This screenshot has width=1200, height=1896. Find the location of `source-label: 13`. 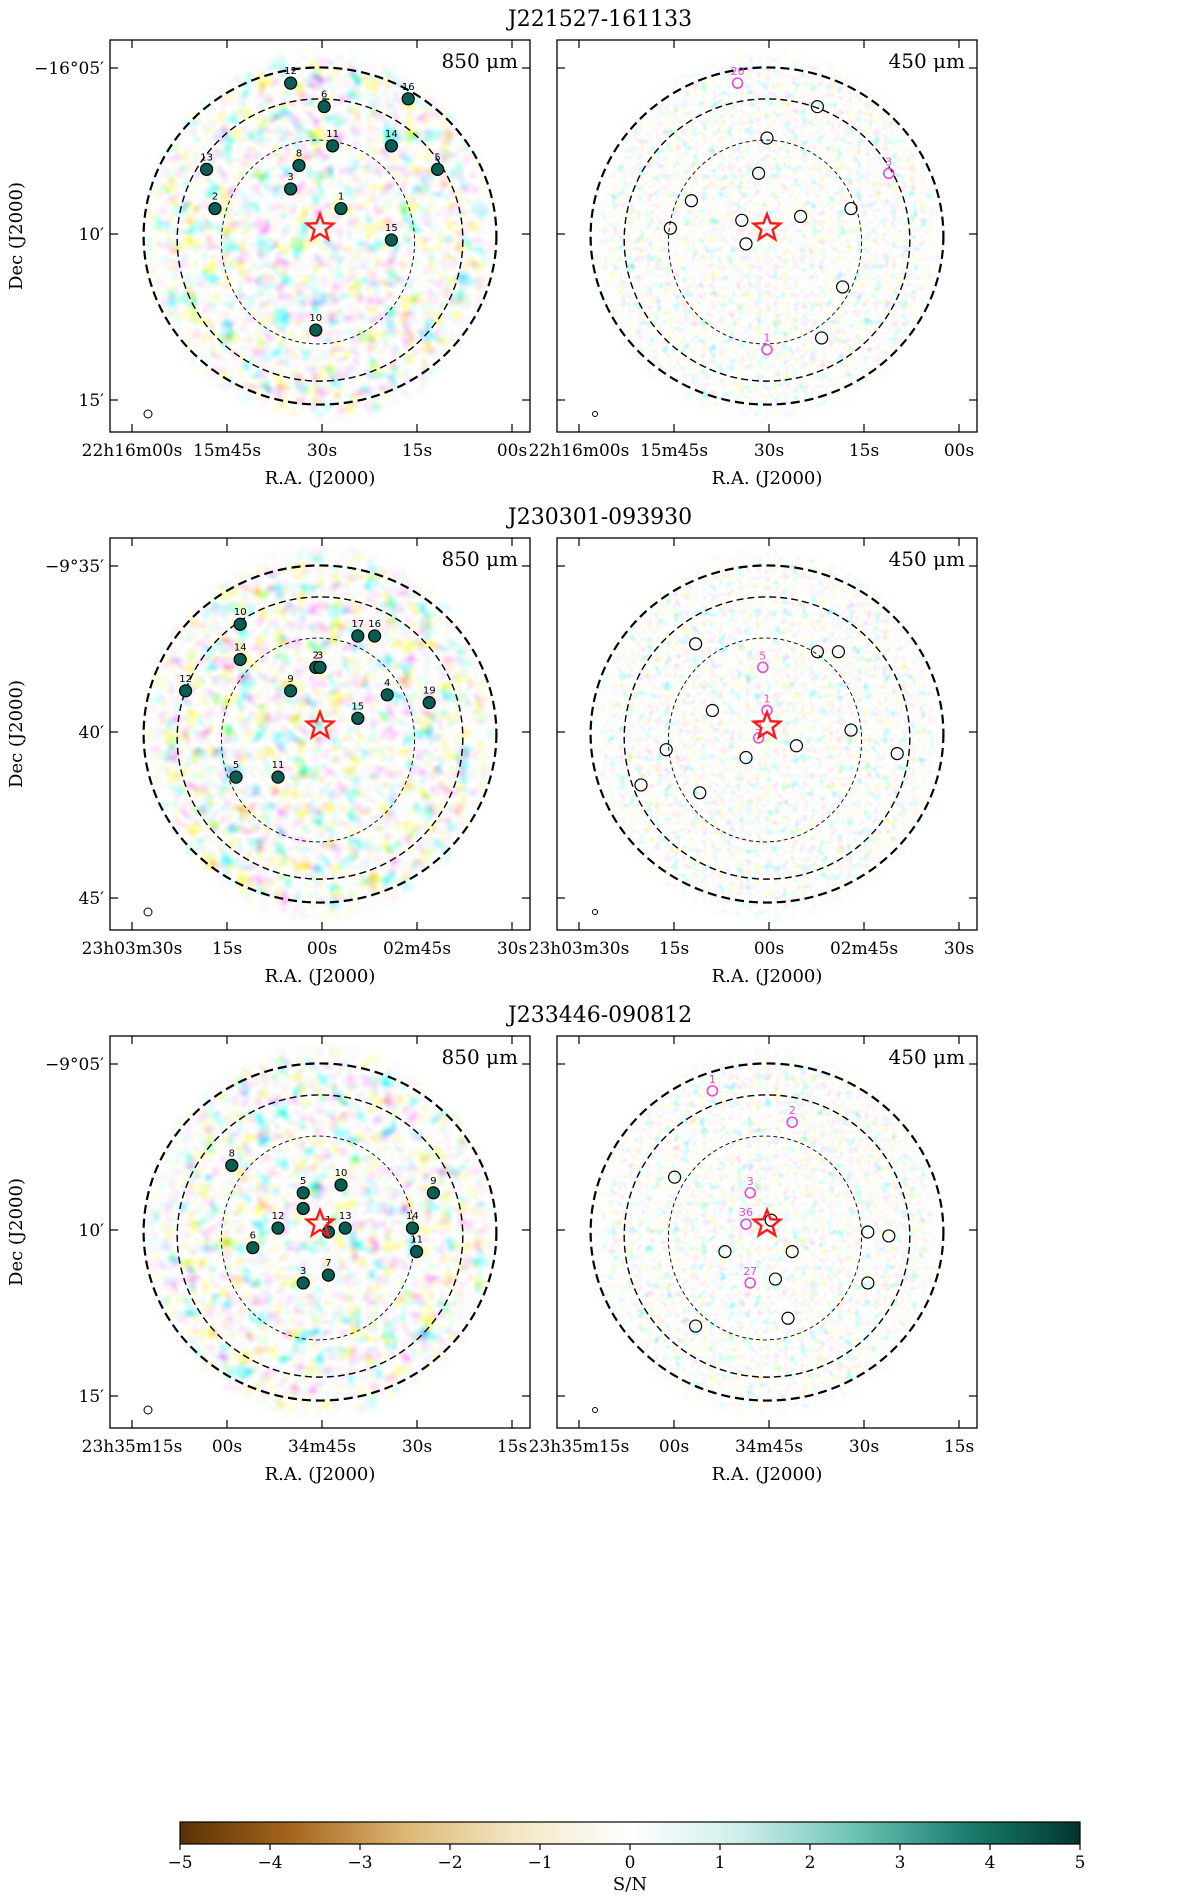

source-label: 13 is located at coordinates (345, 1216).